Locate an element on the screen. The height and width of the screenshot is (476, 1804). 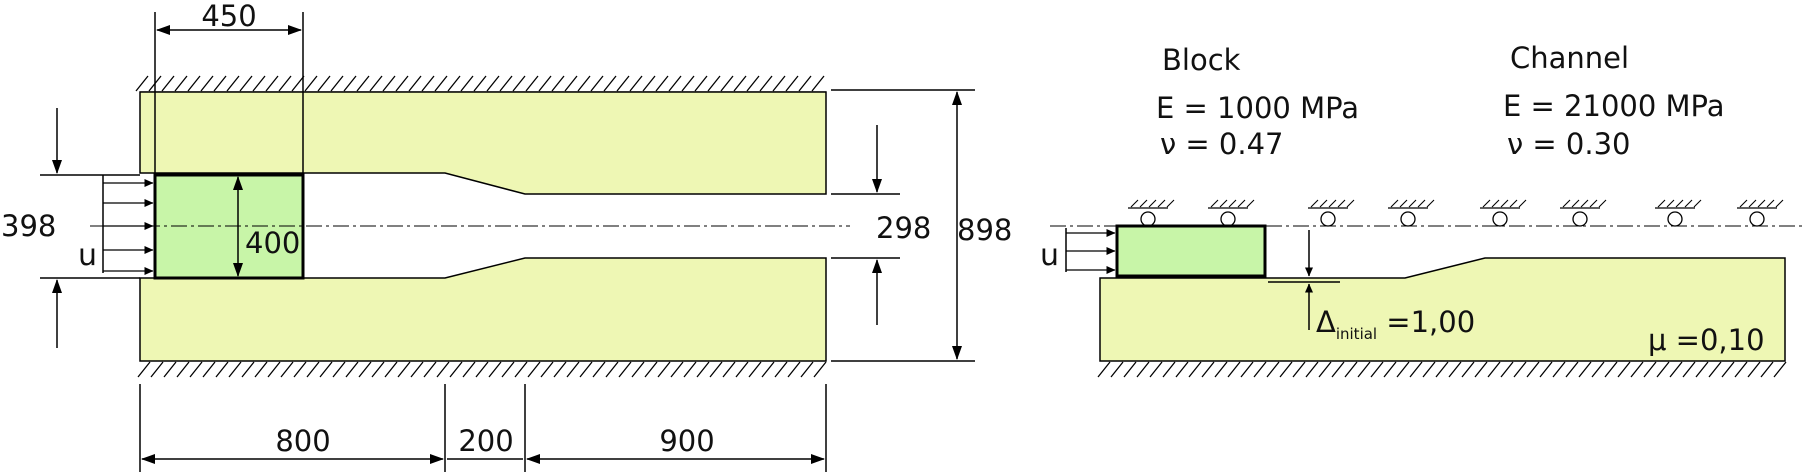
block-modulus: E = 1000 MPa is located at coordinates (1257, 108).